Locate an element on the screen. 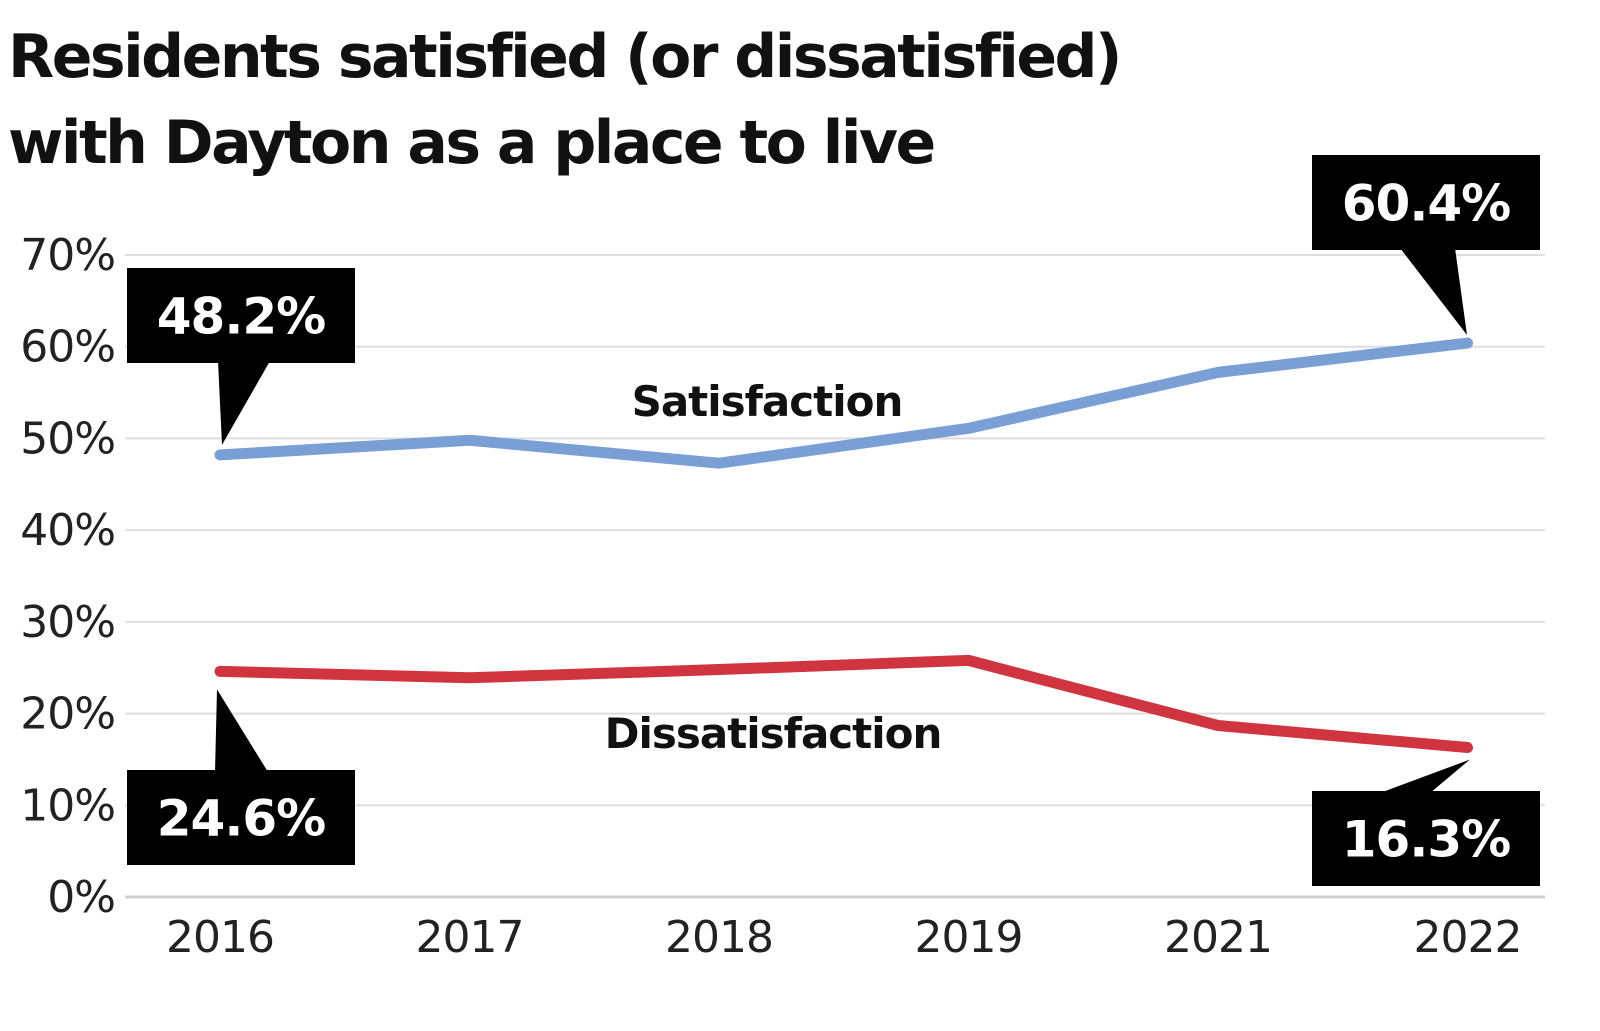  y-tick-label: 30% is located at coordinates (67, 622).